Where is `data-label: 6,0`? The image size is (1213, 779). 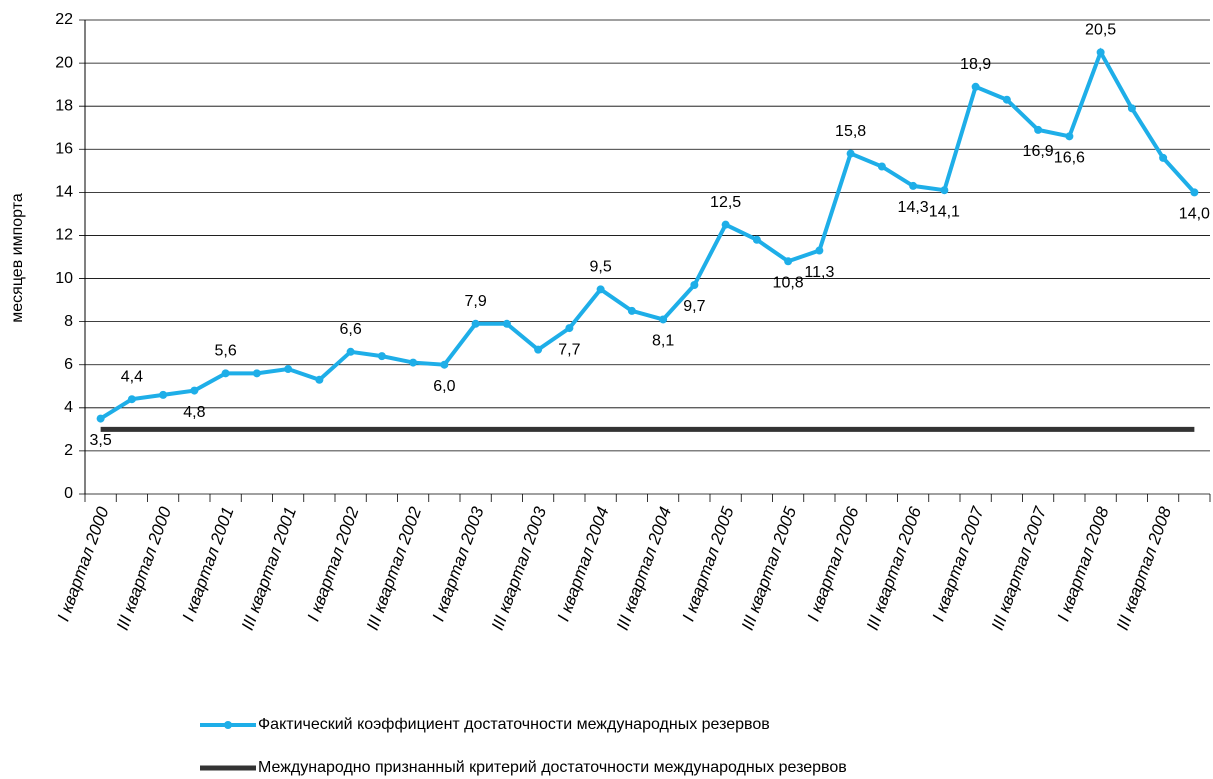 data-label: 6,0 is located at coordinates (444, 386).